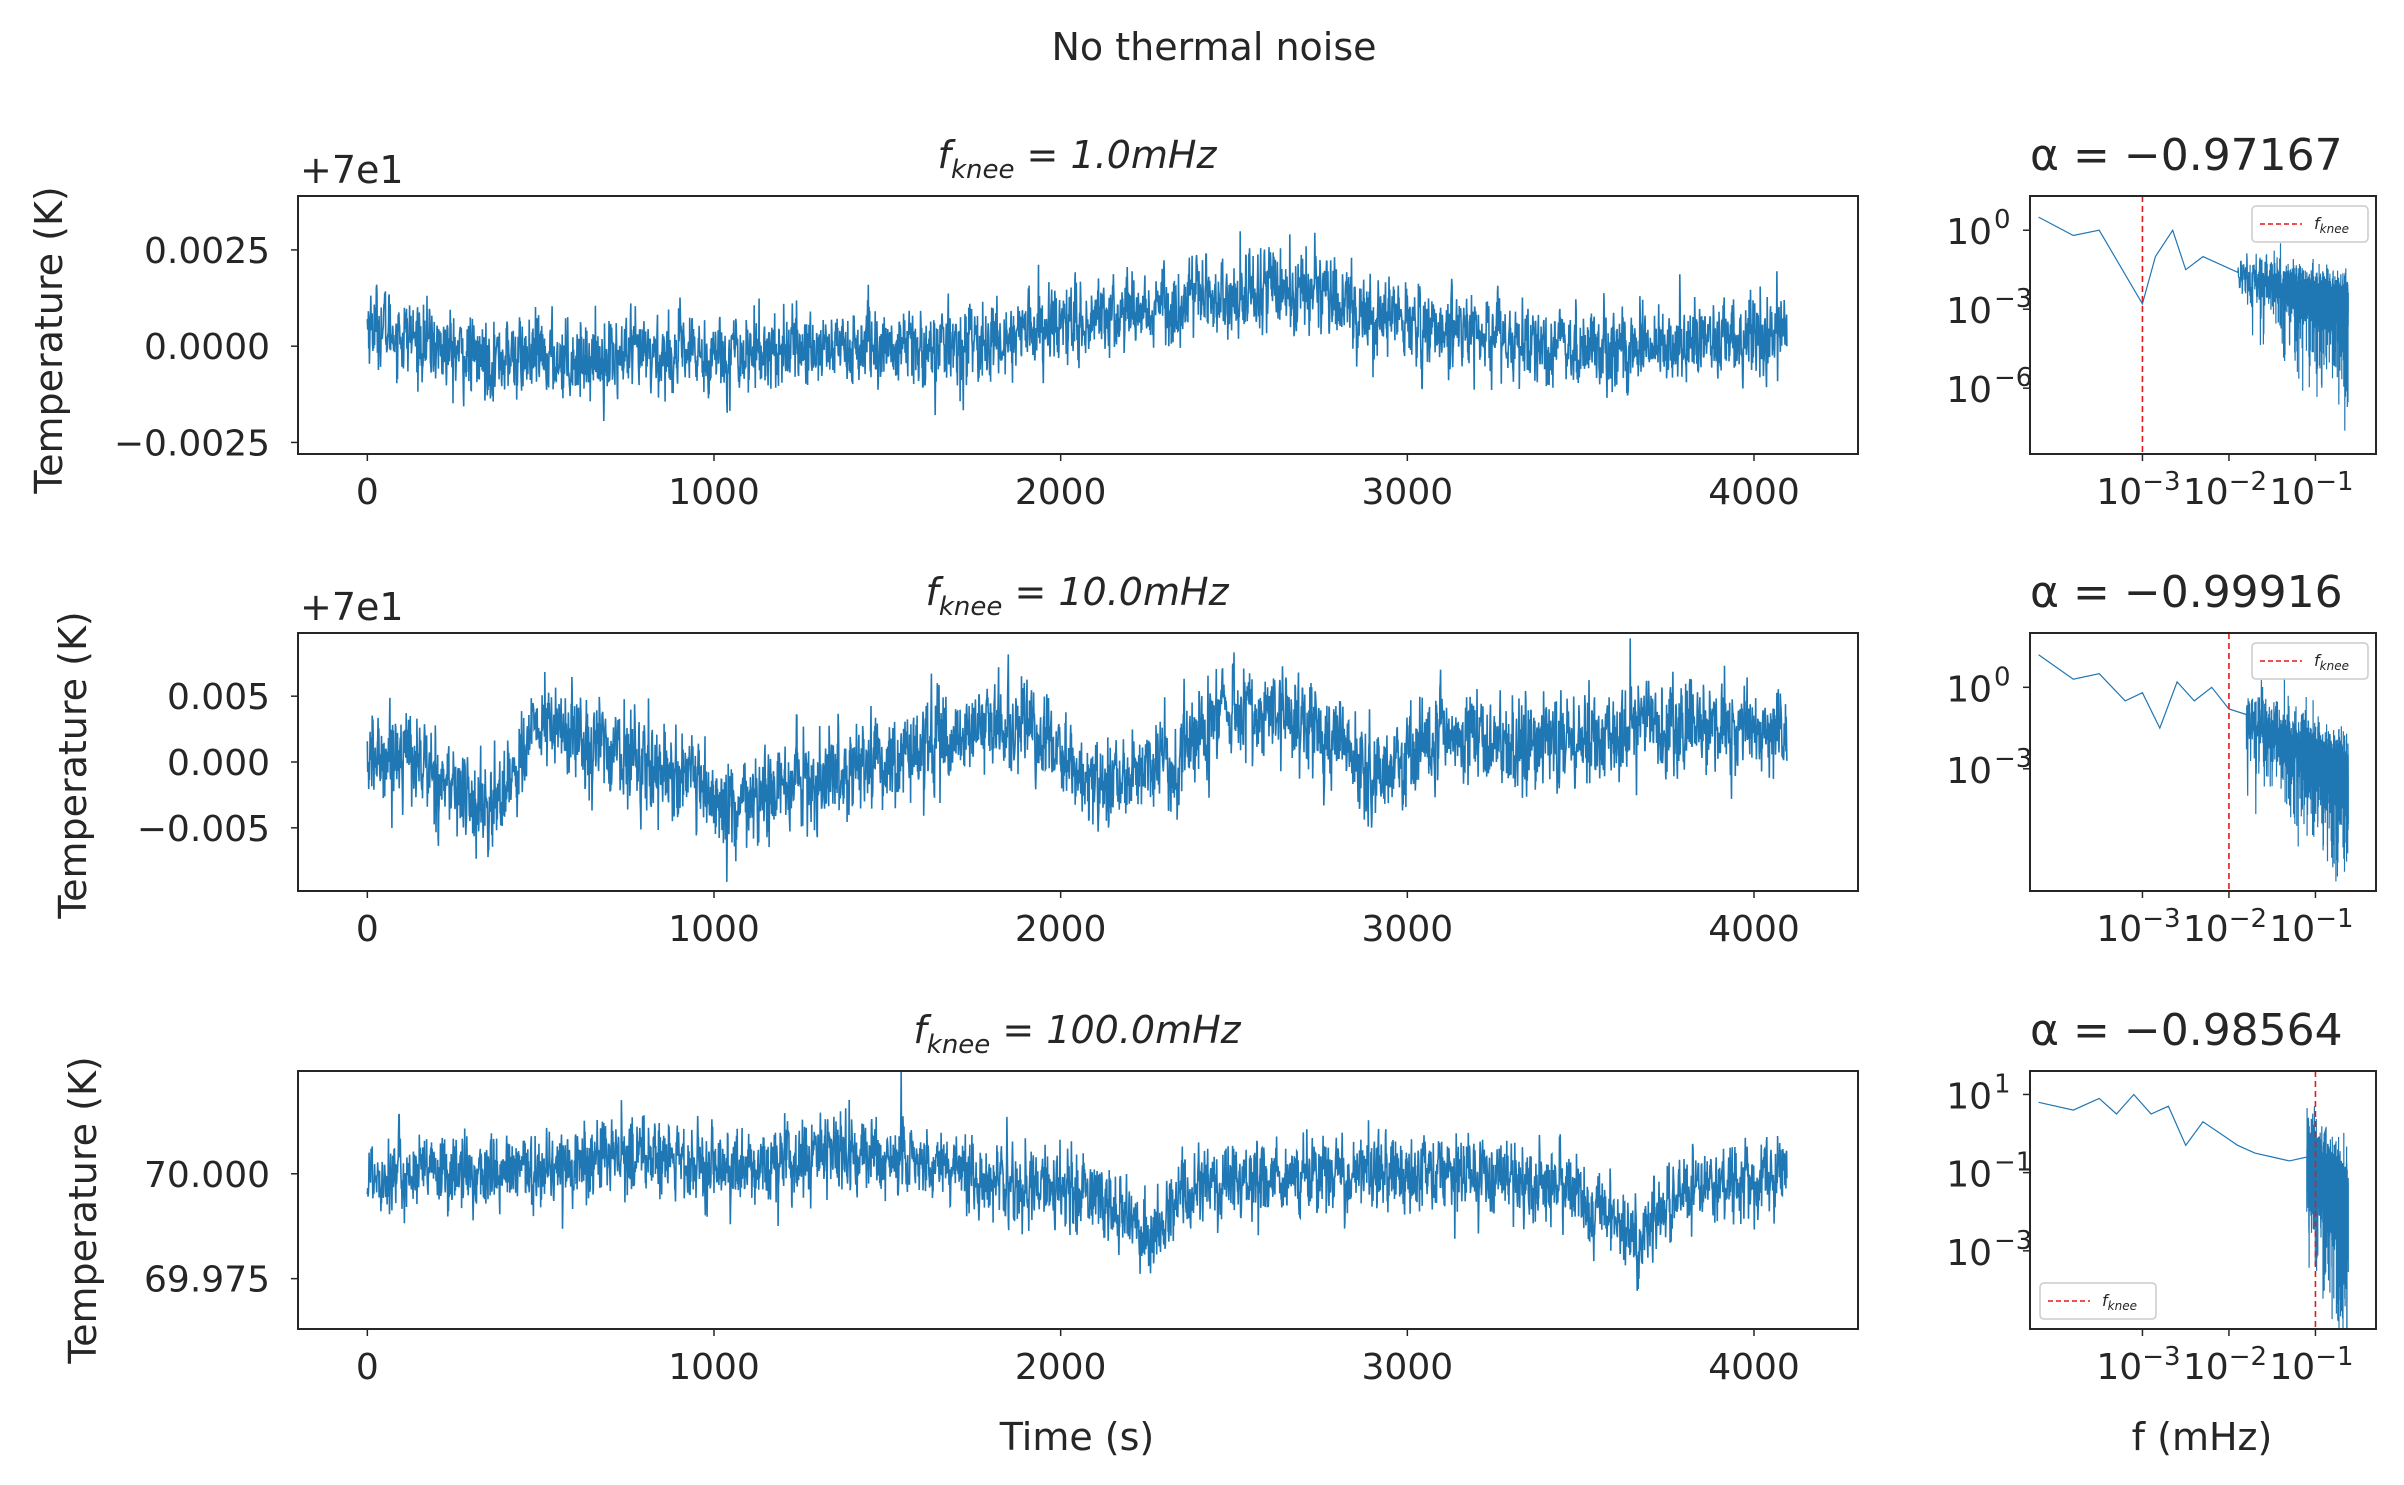 This screenshot has height=1485, width=2404. I want to click on y-tick-exponent: −1, so click(2013, 1163).